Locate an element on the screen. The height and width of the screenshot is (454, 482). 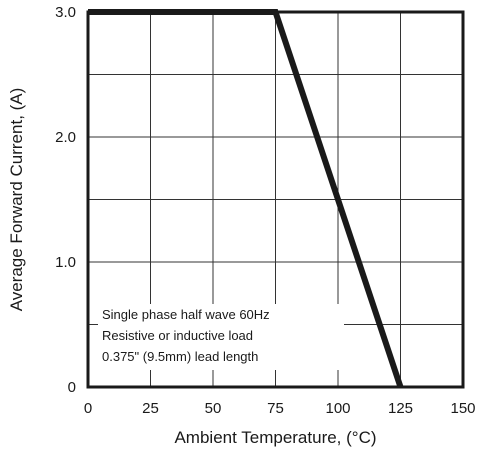
note-line-3: 0.375" (9.5mm) lead length is located at coordinates (180, 356).